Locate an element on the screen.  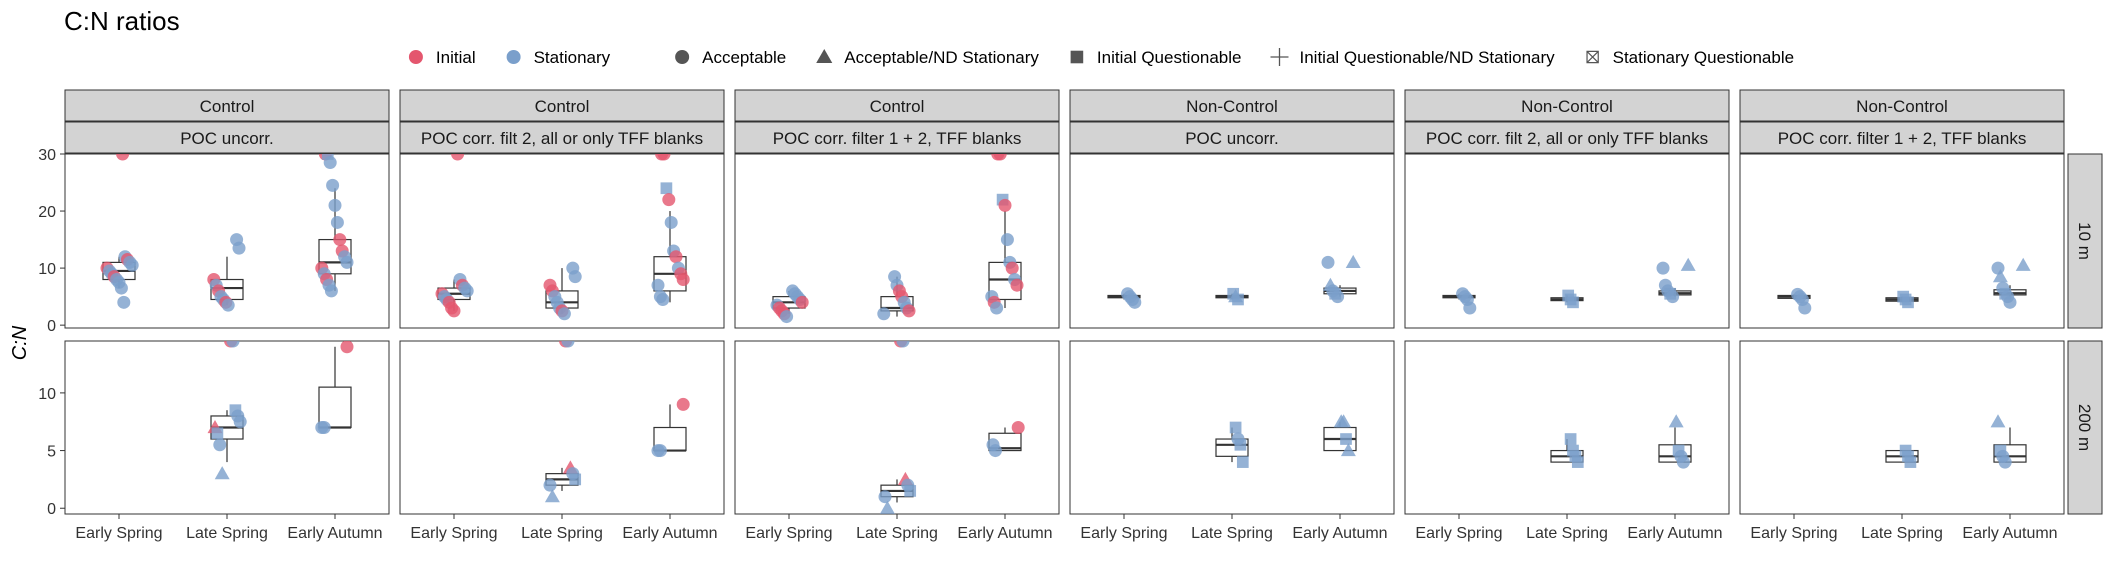
legend-key-triangle is located at coordinates (824, 56).